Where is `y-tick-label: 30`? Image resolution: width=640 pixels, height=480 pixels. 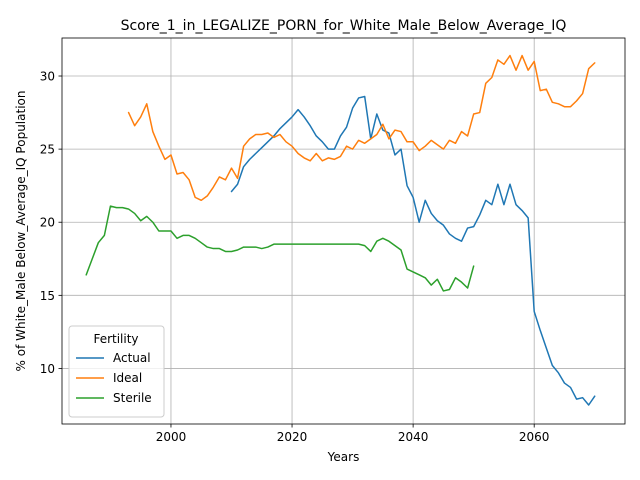 y-tick-label: 30 is located at coordinates (47, 77).